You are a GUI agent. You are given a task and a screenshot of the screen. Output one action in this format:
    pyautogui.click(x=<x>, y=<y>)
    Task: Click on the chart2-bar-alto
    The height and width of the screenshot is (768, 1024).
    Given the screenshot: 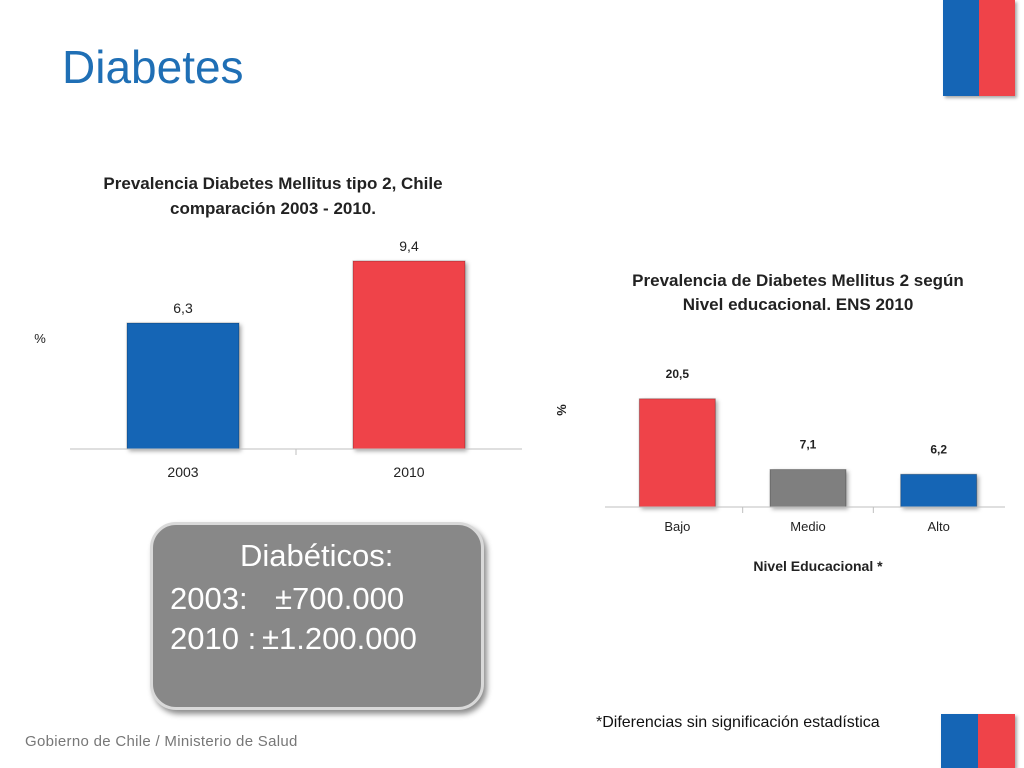 What is the action you would take?
    pyautogui.click(x=939, y=490)
    